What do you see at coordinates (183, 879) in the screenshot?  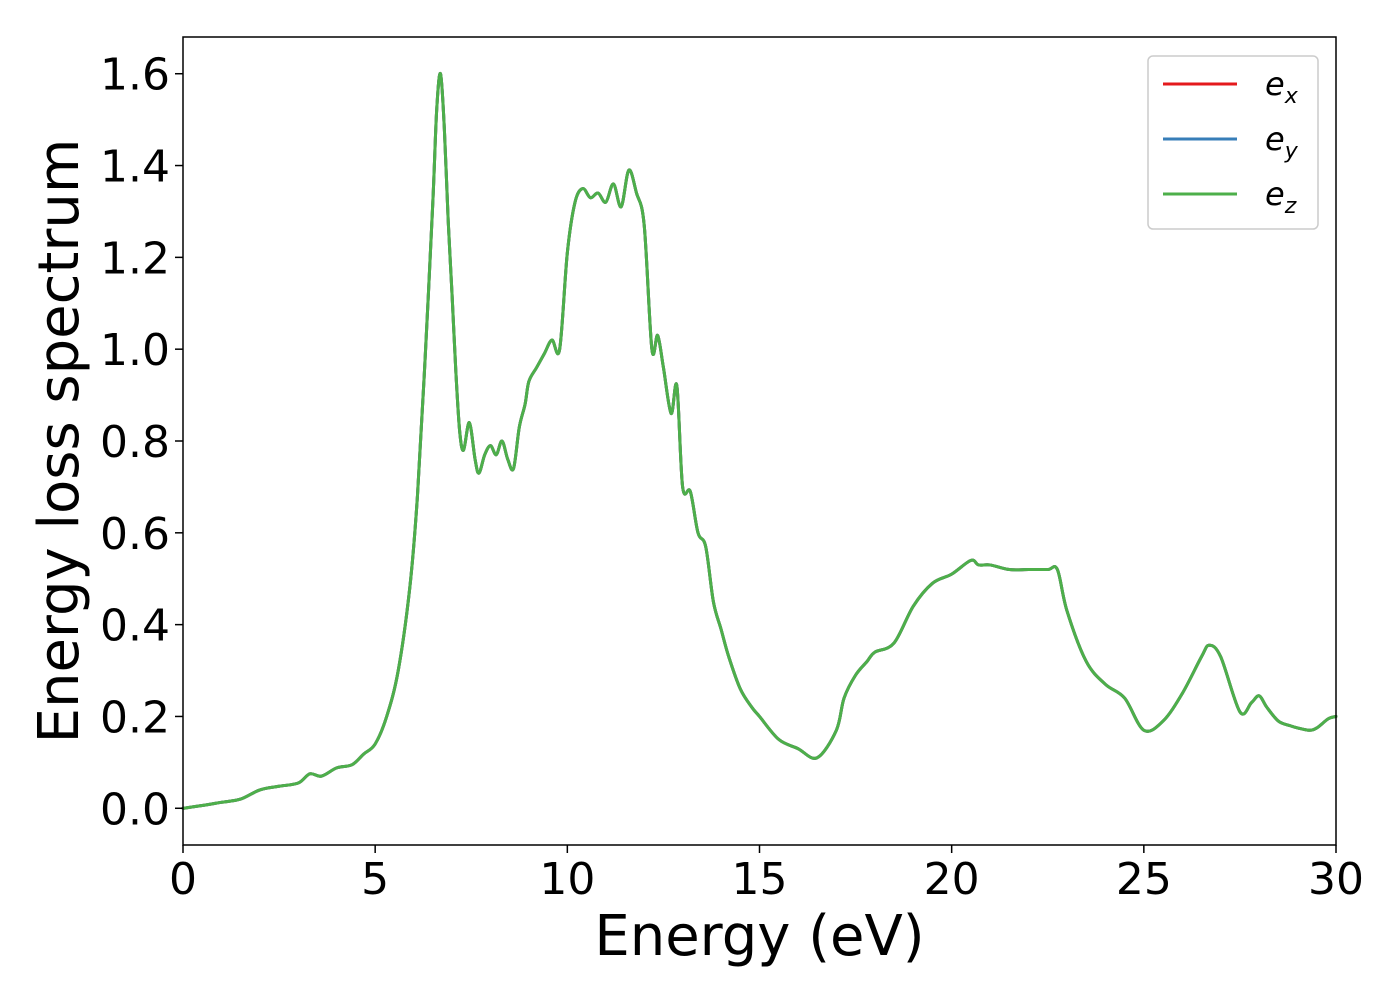 I see `x-tick-label: 0` at bounding box center [183, 879].